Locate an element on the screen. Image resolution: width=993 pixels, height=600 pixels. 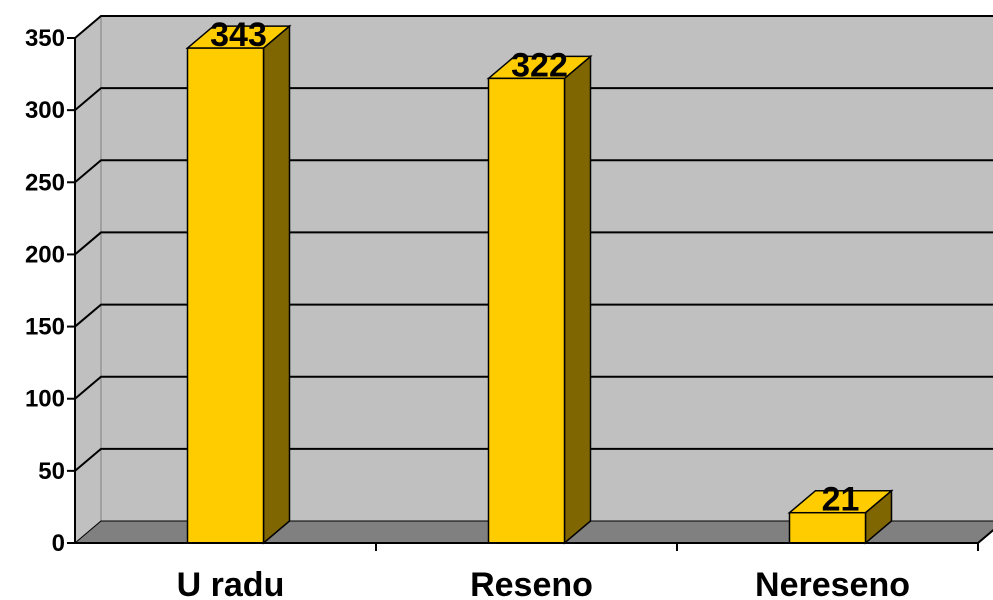
data-label: 322 is located at coordinates (539, 65).